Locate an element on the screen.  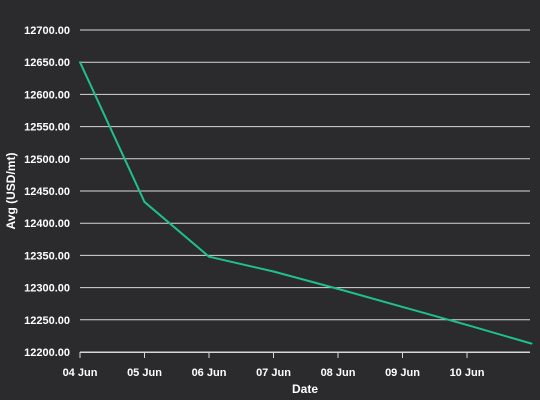
x-axis is located at coordinates (304, 355).